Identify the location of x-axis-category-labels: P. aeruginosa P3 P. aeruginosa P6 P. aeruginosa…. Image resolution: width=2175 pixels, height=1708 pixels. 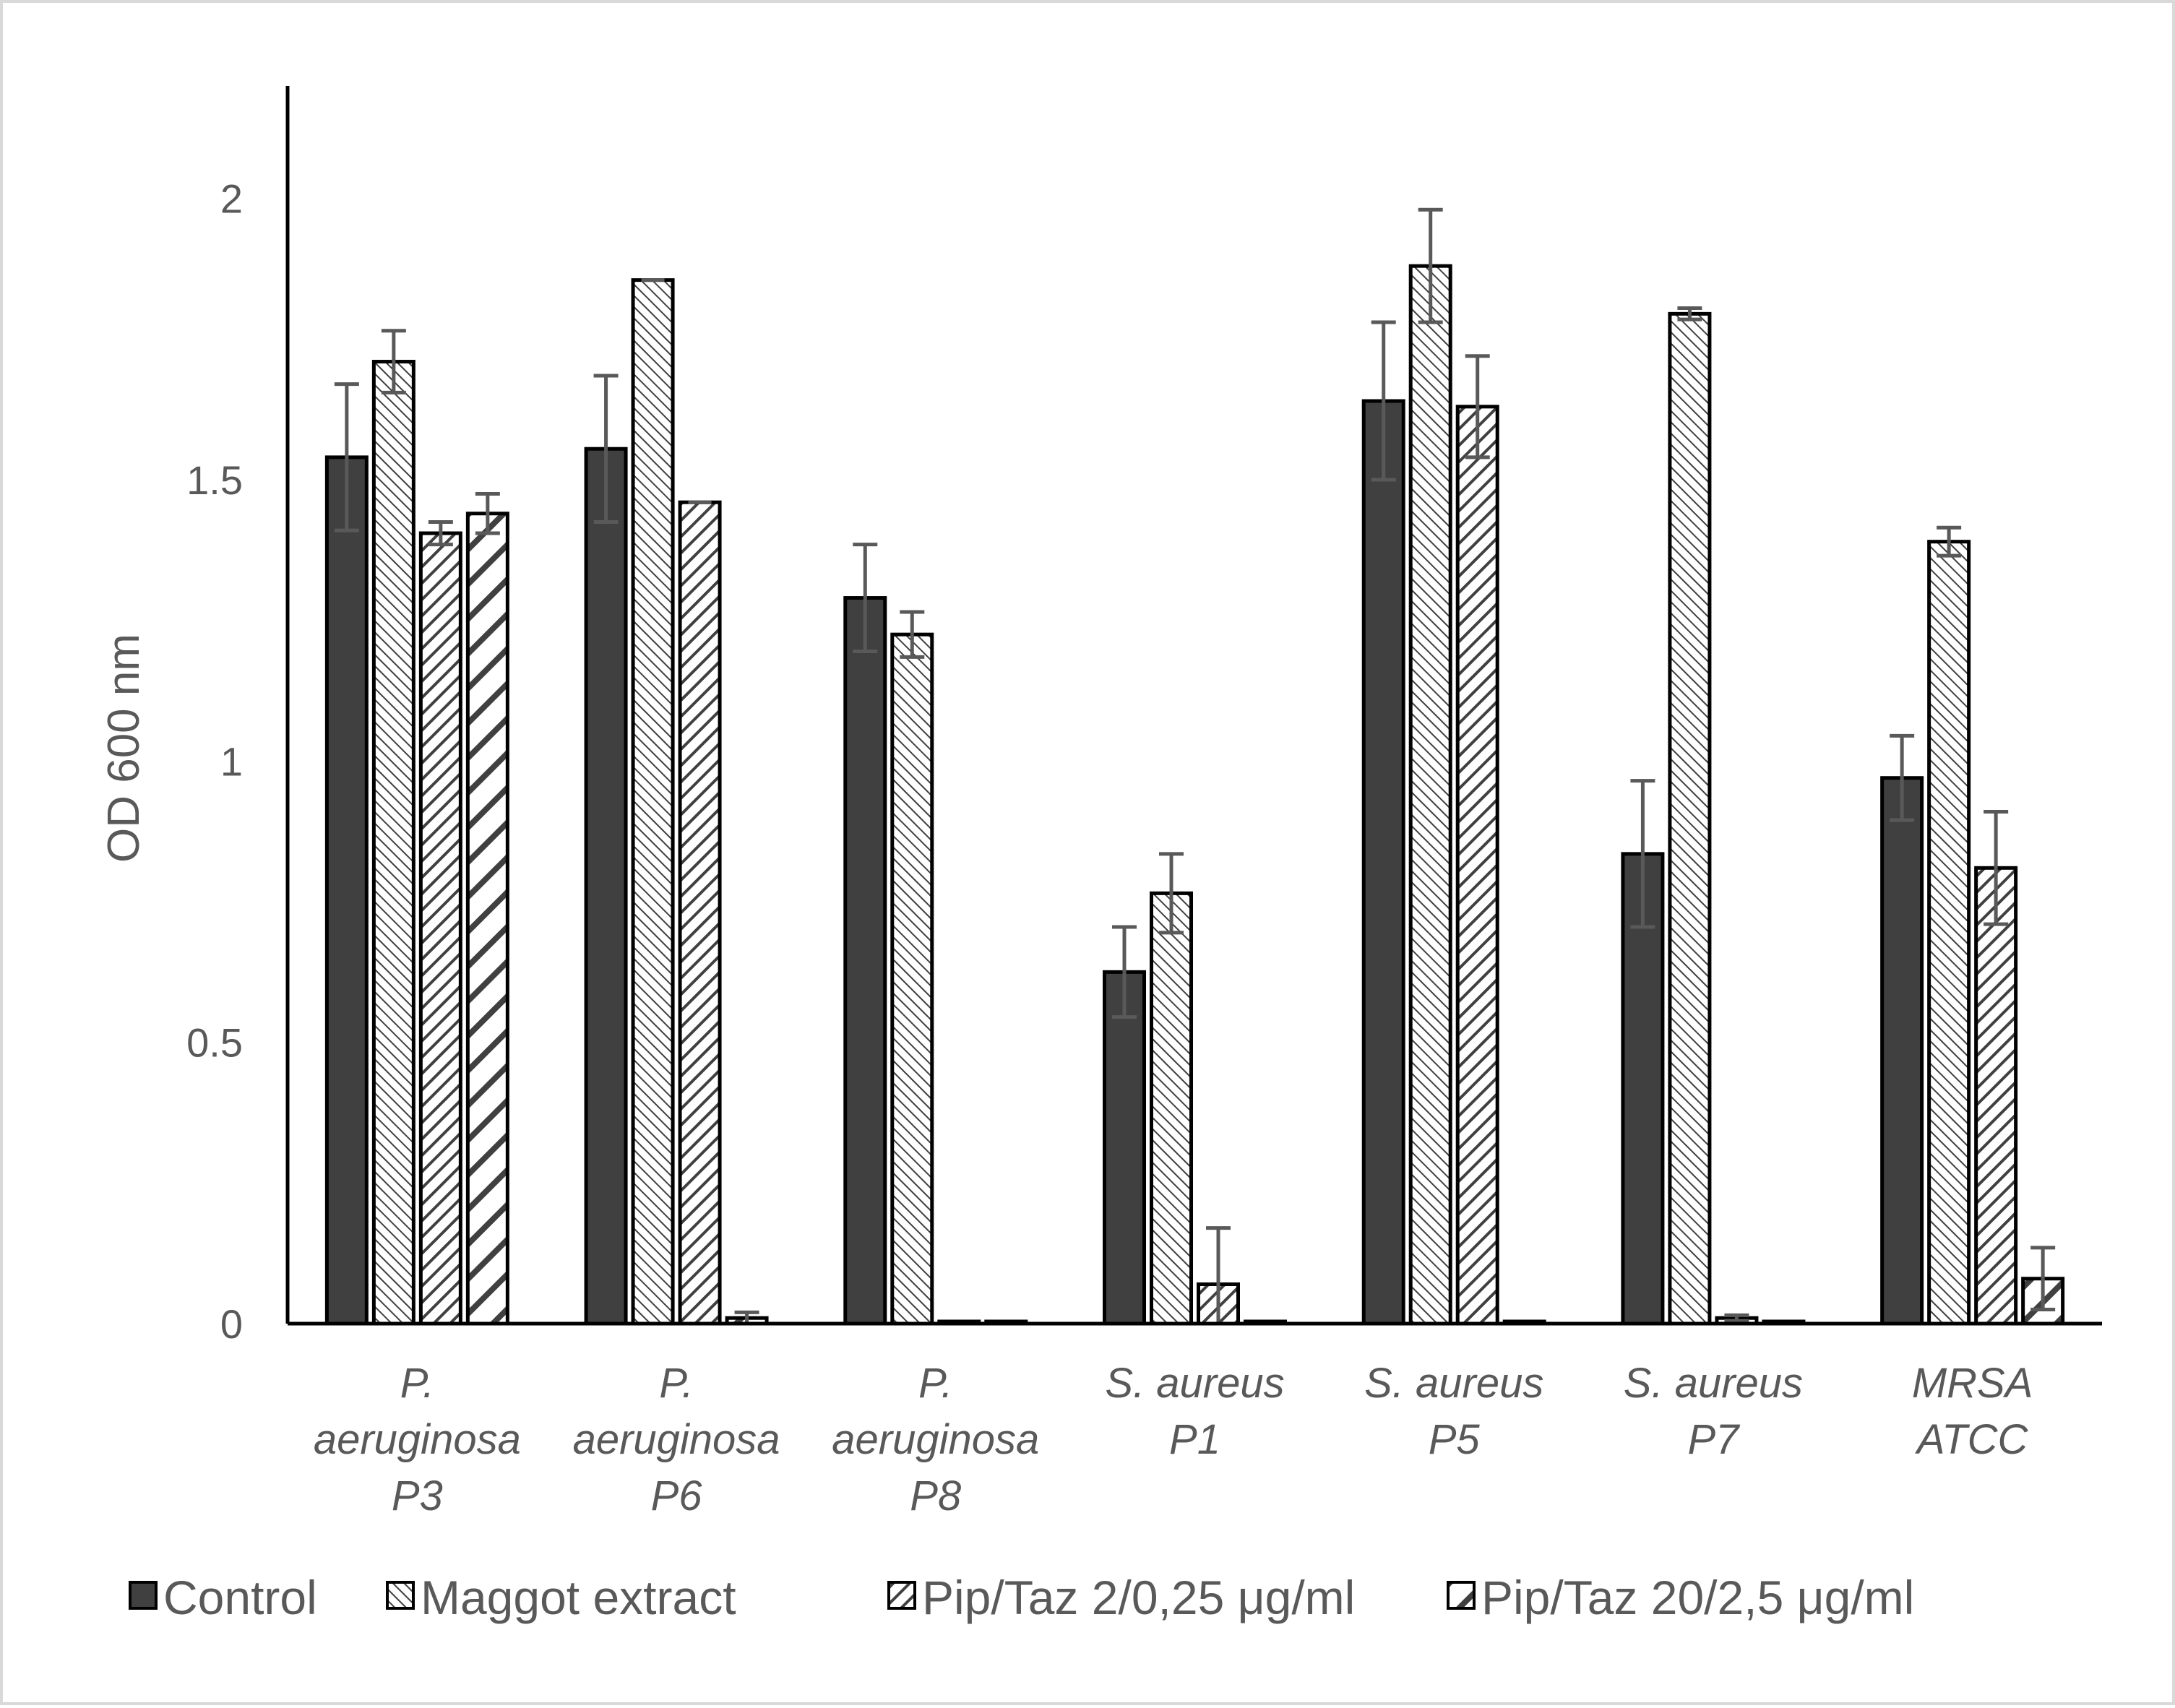
(1173, 1439).